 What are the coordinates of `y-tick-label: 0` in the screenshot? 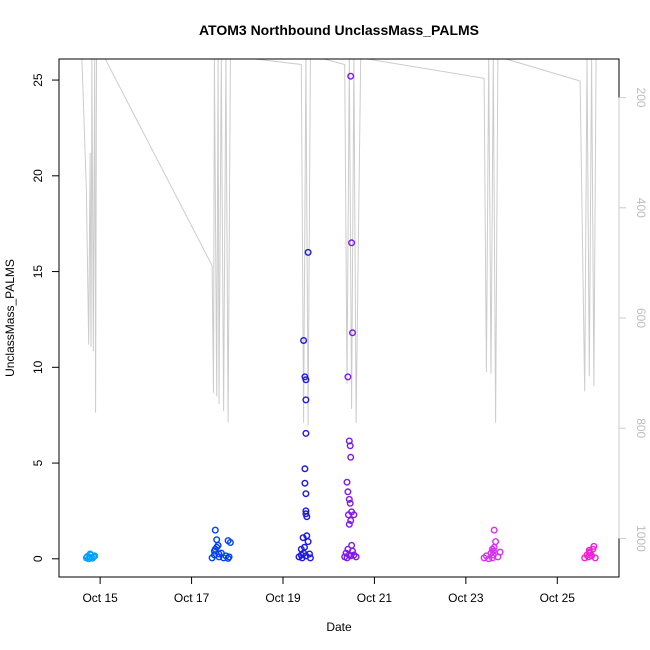 It's located at (38, 558).